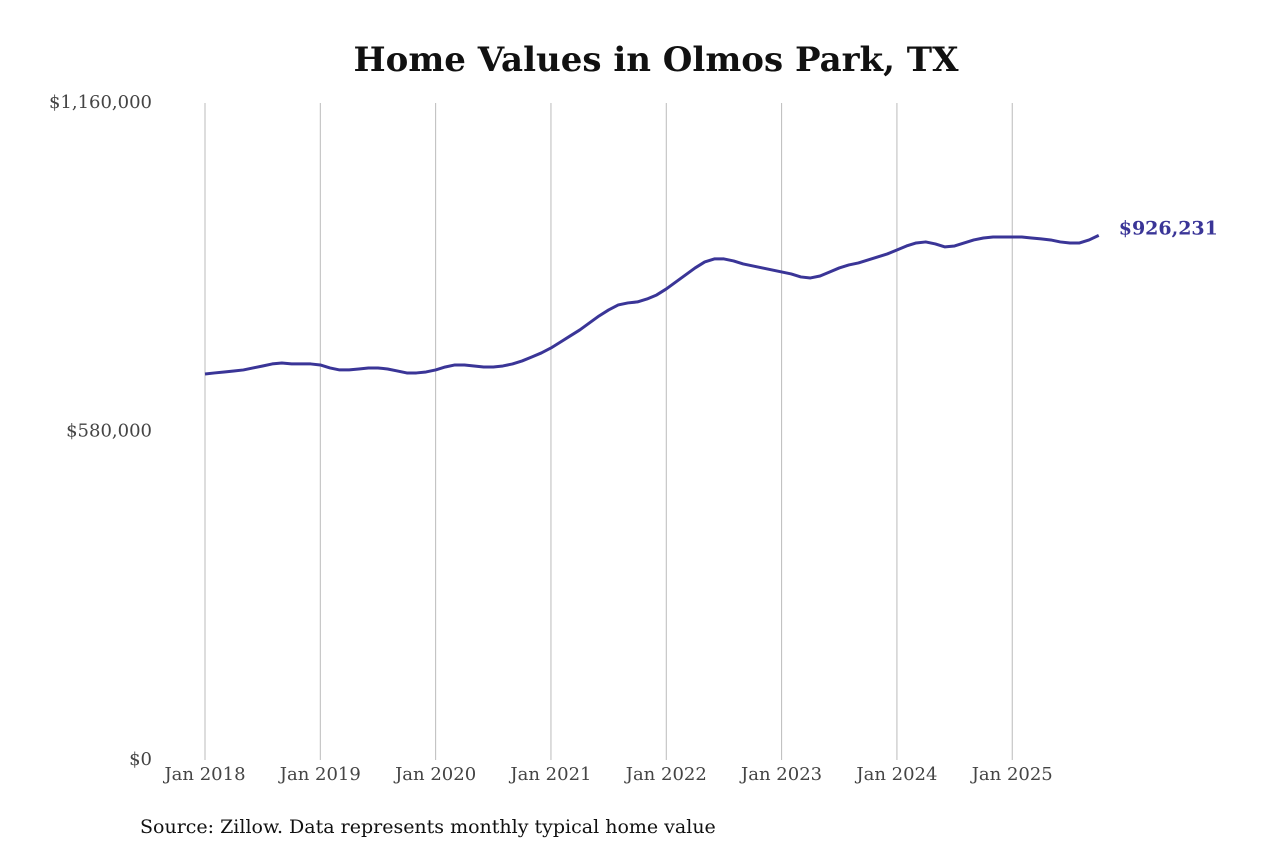  What do you see at coordinates (665, 774) in the screenshot?
I see `x-tick-label: Jan 2022` at bounding box center [665, 774].